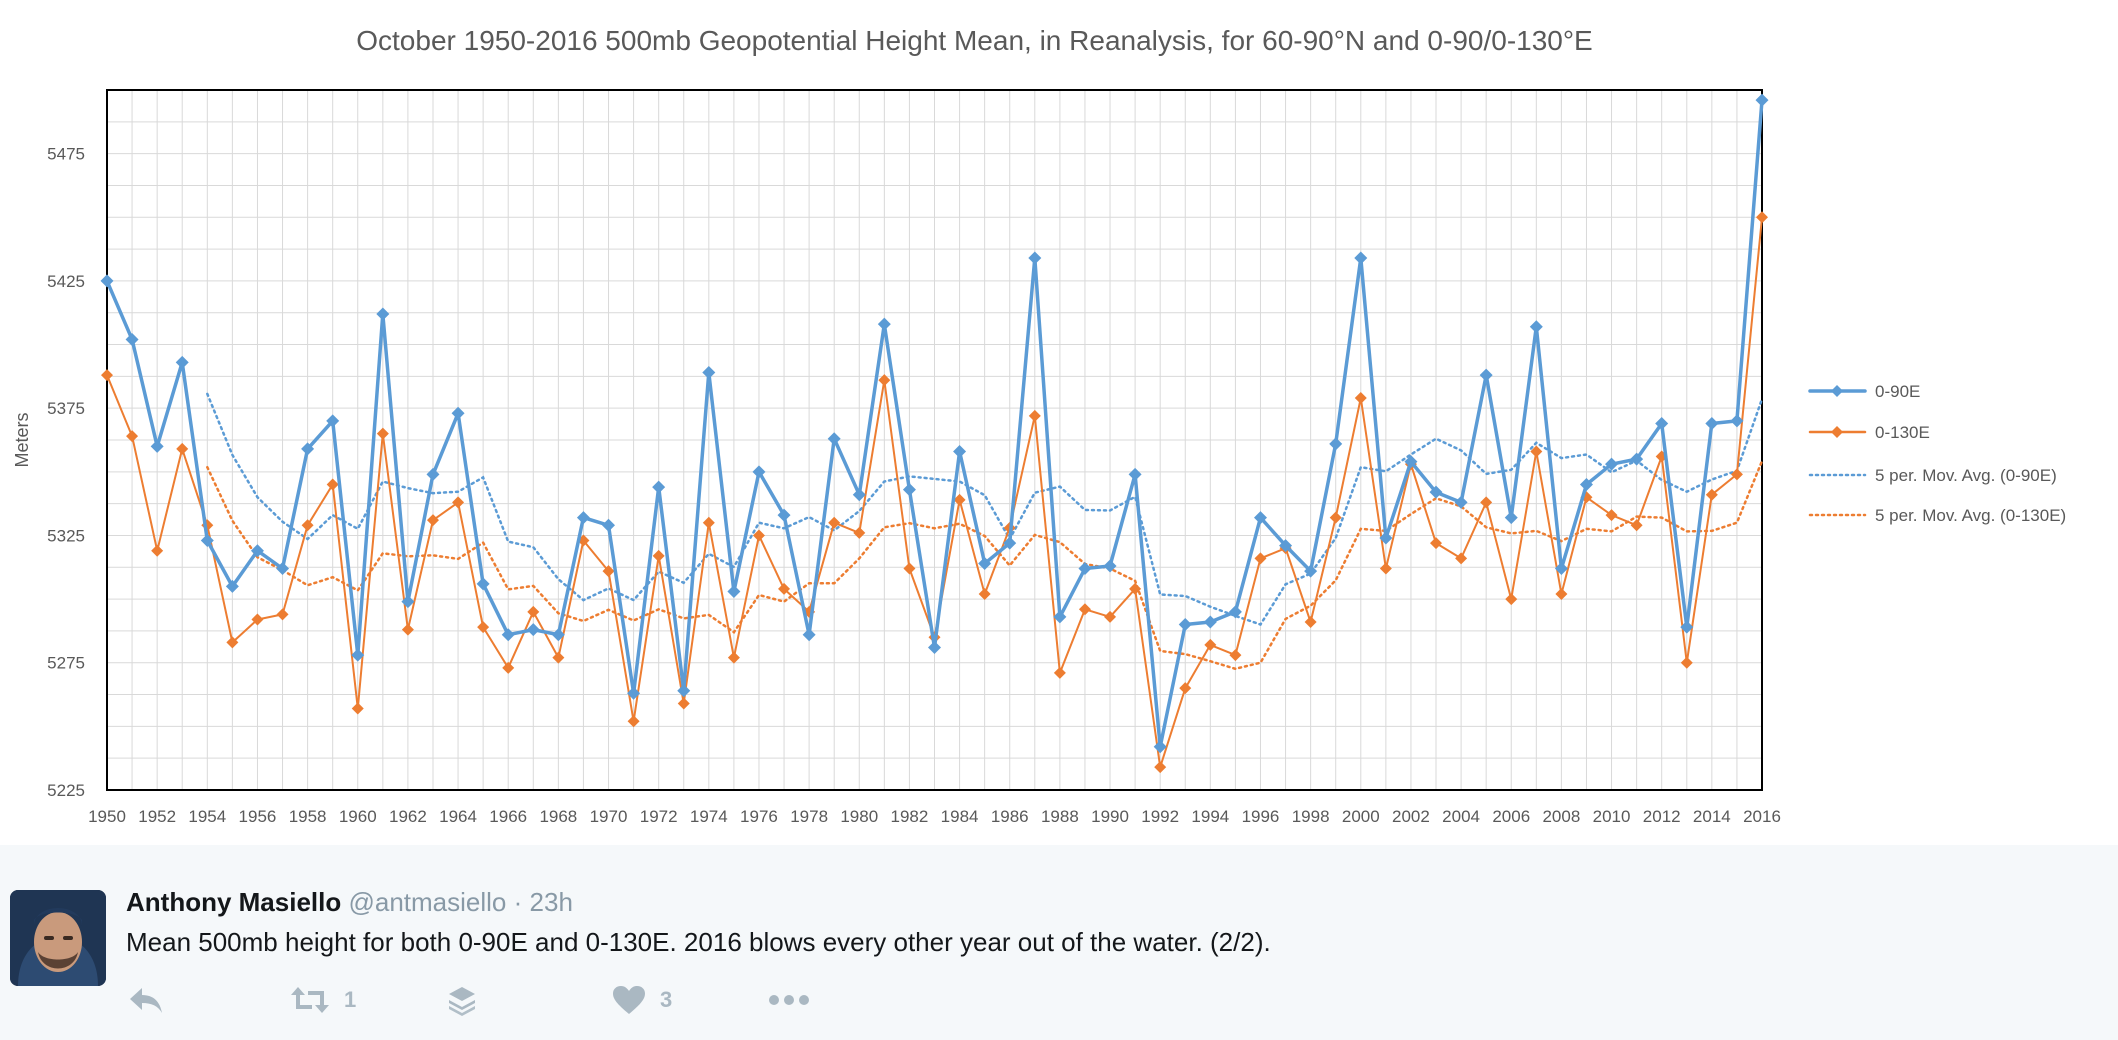 The height and width of the screenshot is (1040, 2118). Describe the element at coordinates (551, 902) in the screenshot. I see `tweet-timestamp: 23h` at that location.